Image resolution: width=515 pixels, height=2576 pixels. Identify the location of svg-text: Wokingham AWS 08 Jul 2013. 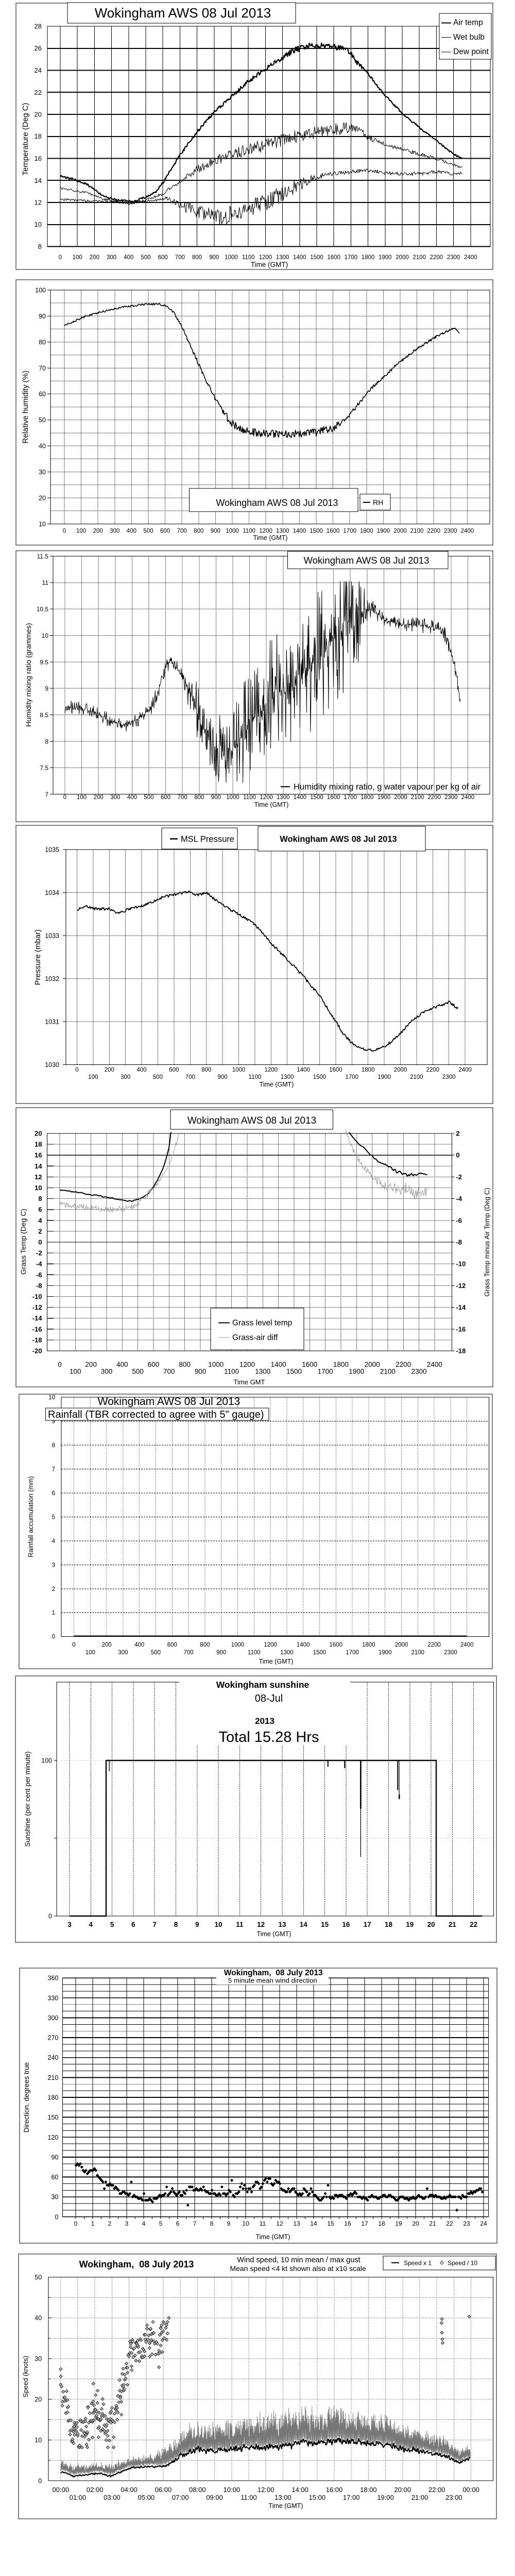
(183, 13).